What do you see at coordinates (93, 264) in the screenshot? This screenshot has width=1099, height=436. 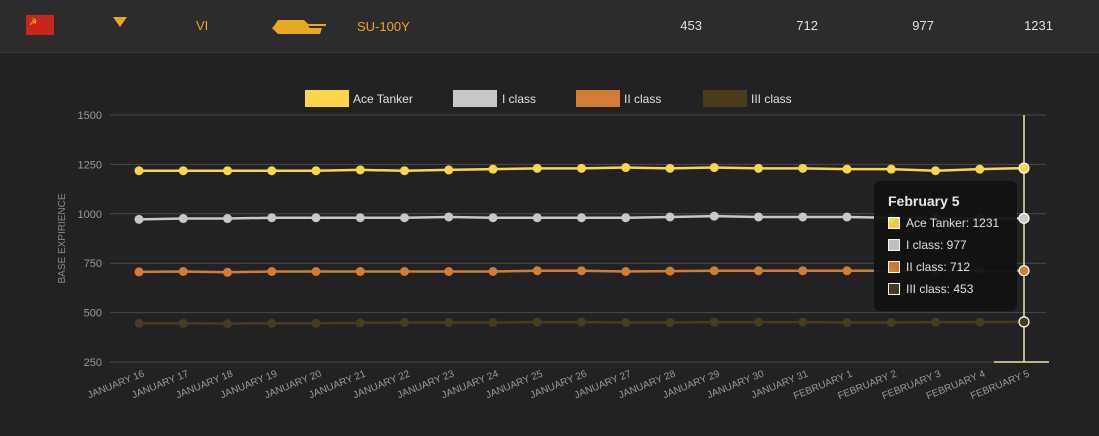 I see `y-tick-label: 750` at bounding box center [93, 264].